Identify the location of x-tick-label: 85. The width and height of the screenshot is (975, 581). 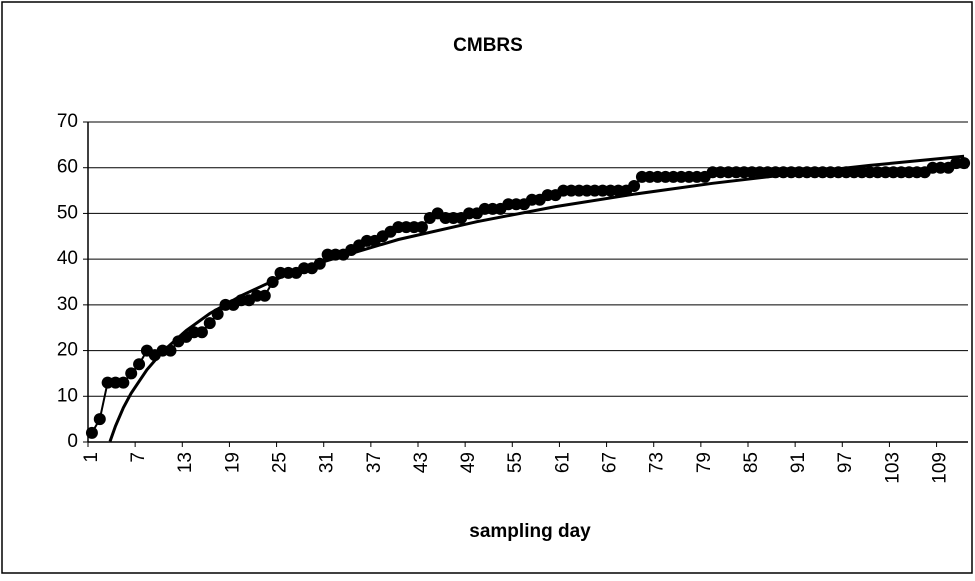
(751, 462).